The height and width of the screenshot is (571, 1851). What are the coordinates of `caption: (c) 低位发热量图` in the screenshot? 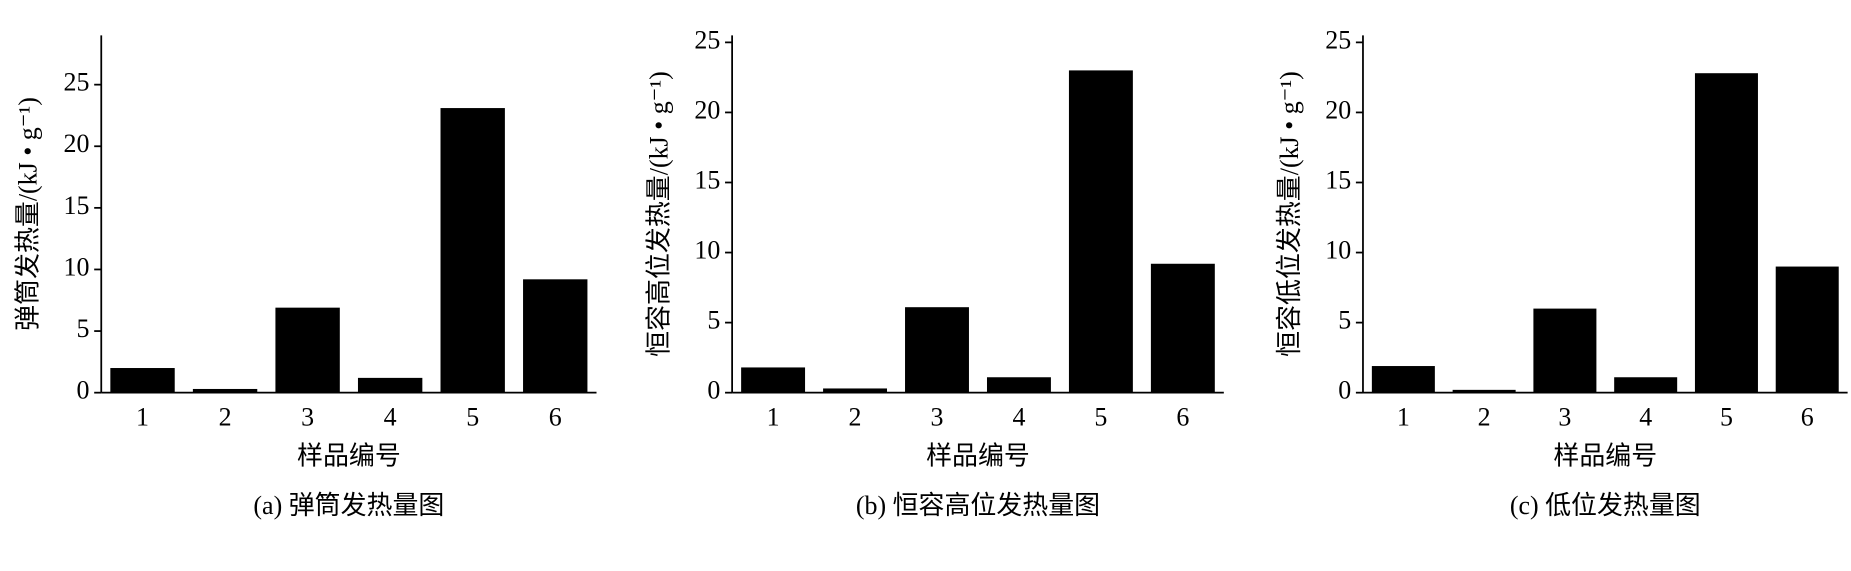 It's located at (1605, 505).